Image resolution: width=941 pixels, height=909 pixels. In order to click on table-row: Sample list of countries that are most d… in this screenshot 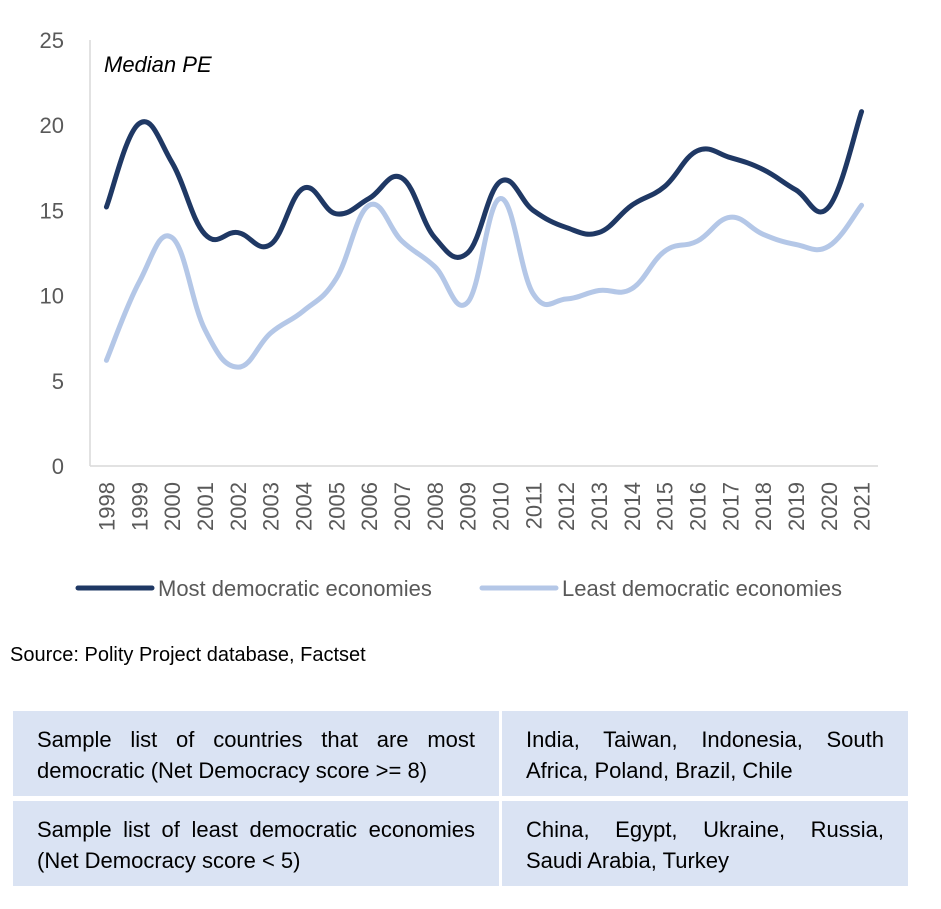, I will do `click(460, 753)`.